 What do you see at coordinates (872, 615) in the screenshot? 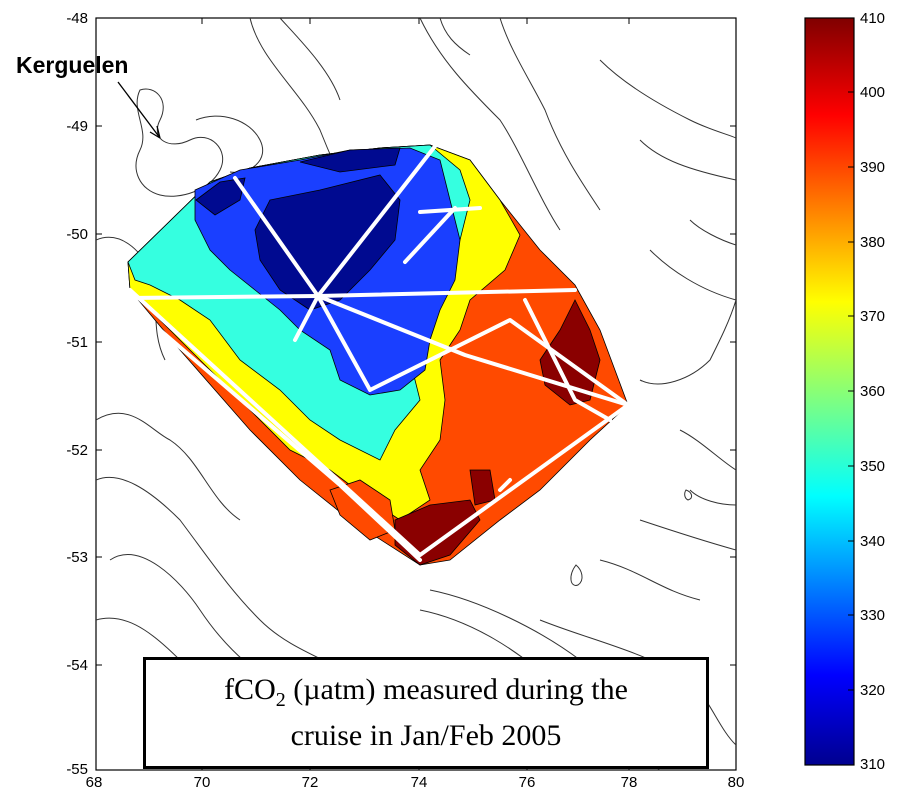
I see `colorbar-tick-label: 330` at bounding box center [872, 615].